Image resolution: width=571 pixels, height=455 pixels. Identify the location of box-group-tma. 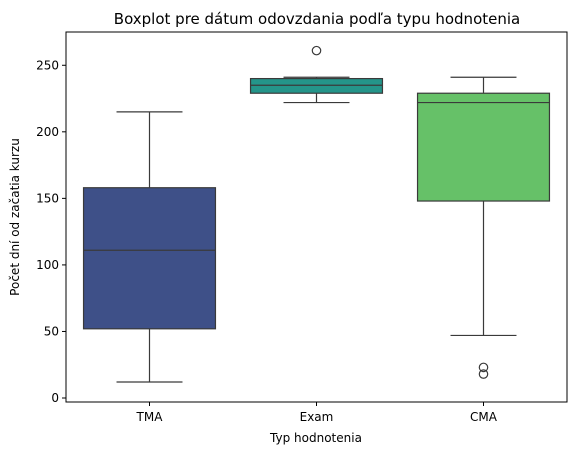
(149, 247).